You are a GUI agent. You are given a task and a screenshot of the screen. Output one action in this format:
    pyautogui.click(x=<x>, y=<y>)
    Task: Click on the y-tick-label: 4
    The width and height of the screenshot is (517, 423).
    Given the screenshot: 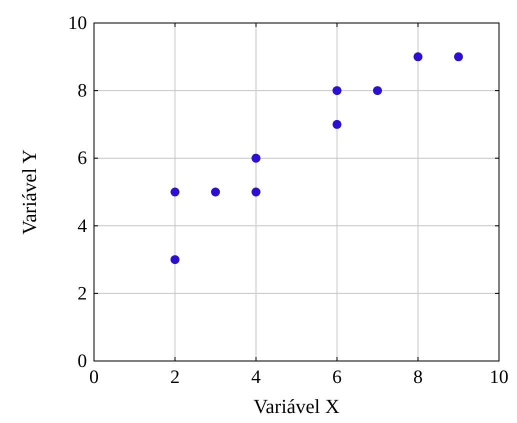 What is the action you would take?
    pyautogui.click(x=83, y=226)
    